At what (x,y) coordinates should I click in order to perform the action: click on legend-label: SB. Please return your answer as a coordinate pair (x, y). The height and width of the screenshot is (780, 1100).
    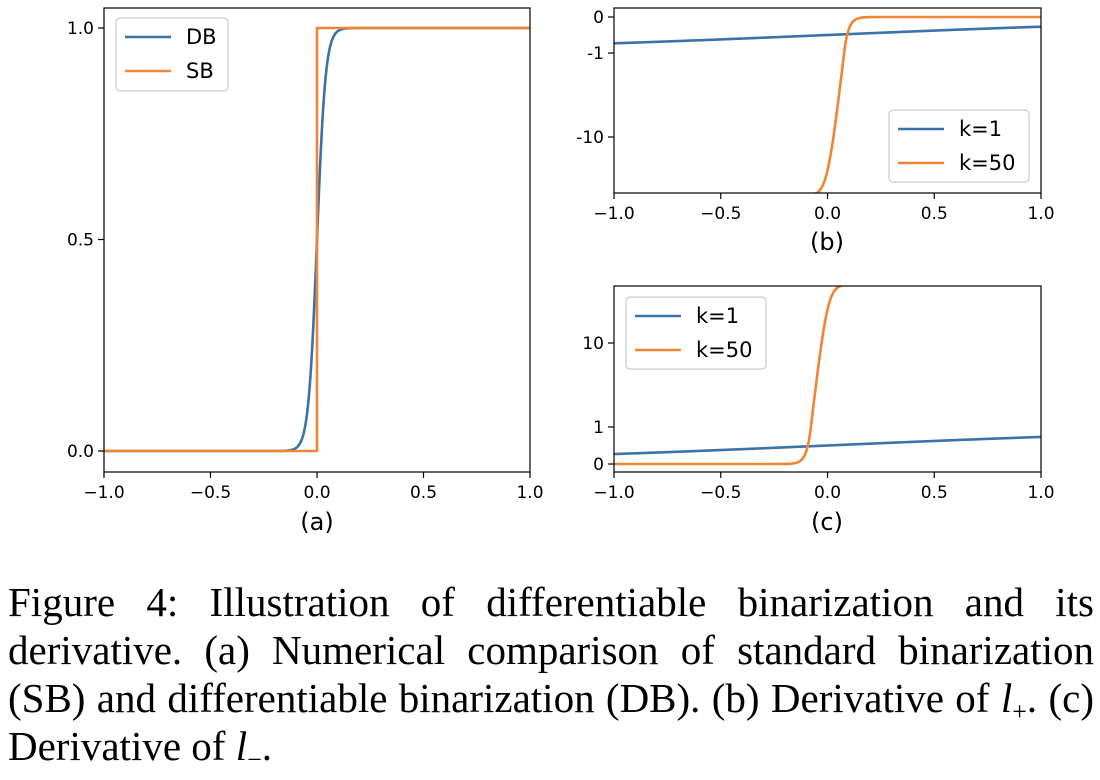
    Looking at the image, I should click on (200, 71).